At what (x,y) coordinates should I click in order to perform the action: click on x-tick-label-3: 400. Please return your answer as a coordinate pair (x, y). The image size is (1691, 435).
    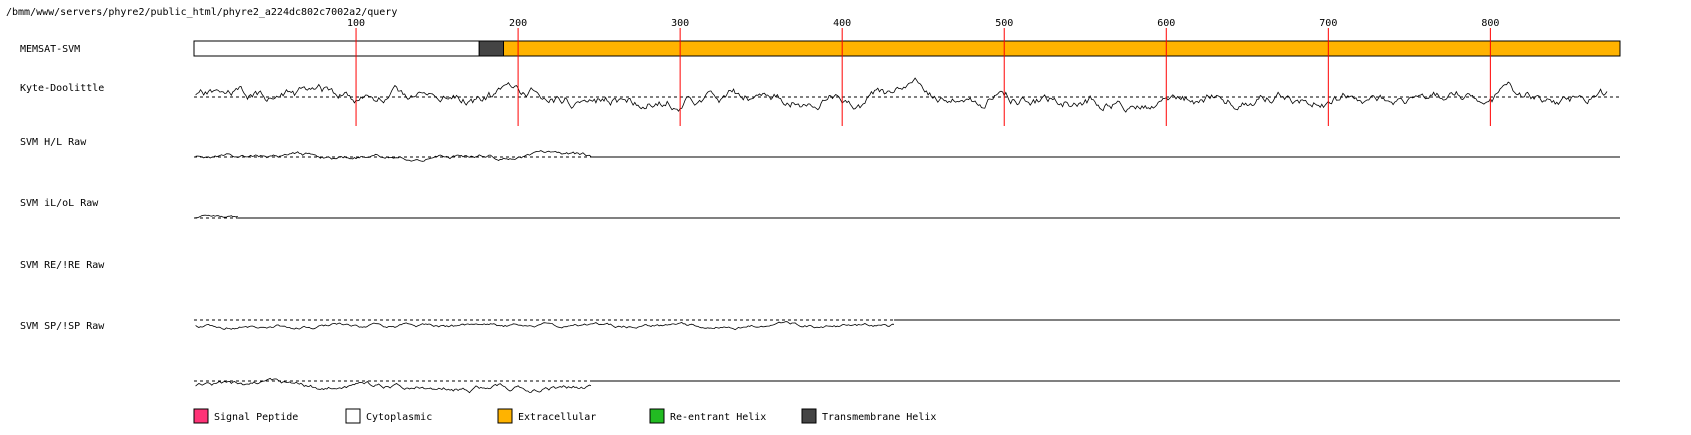
    Looking at the image, I should click on (842, 23).